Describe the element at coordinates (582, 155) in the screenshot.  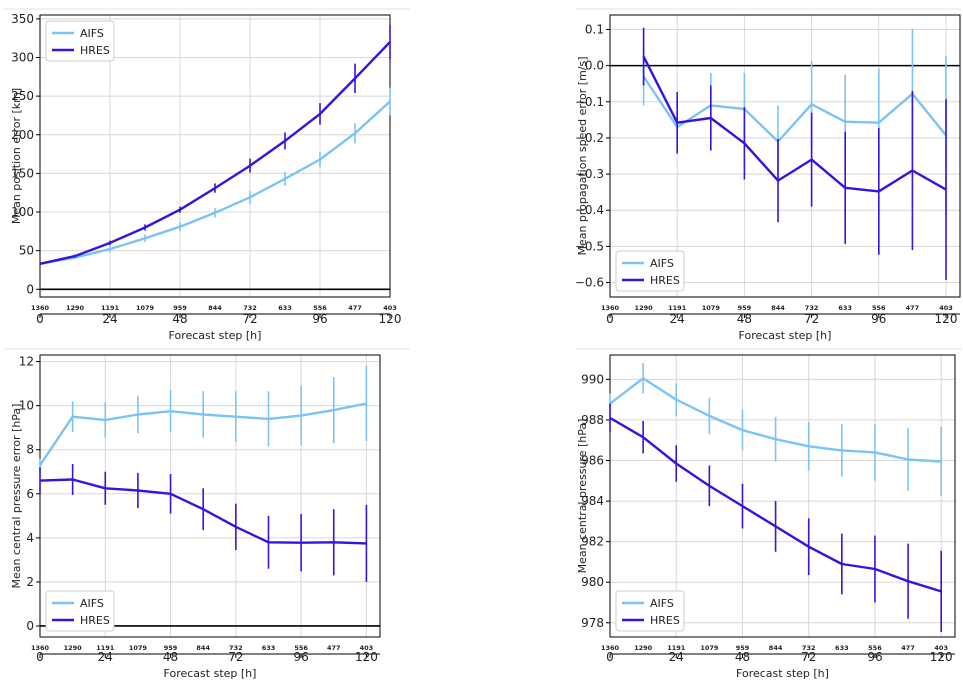
I see `y-axis-label: Mean propagation speed error [m/s]` at that location.